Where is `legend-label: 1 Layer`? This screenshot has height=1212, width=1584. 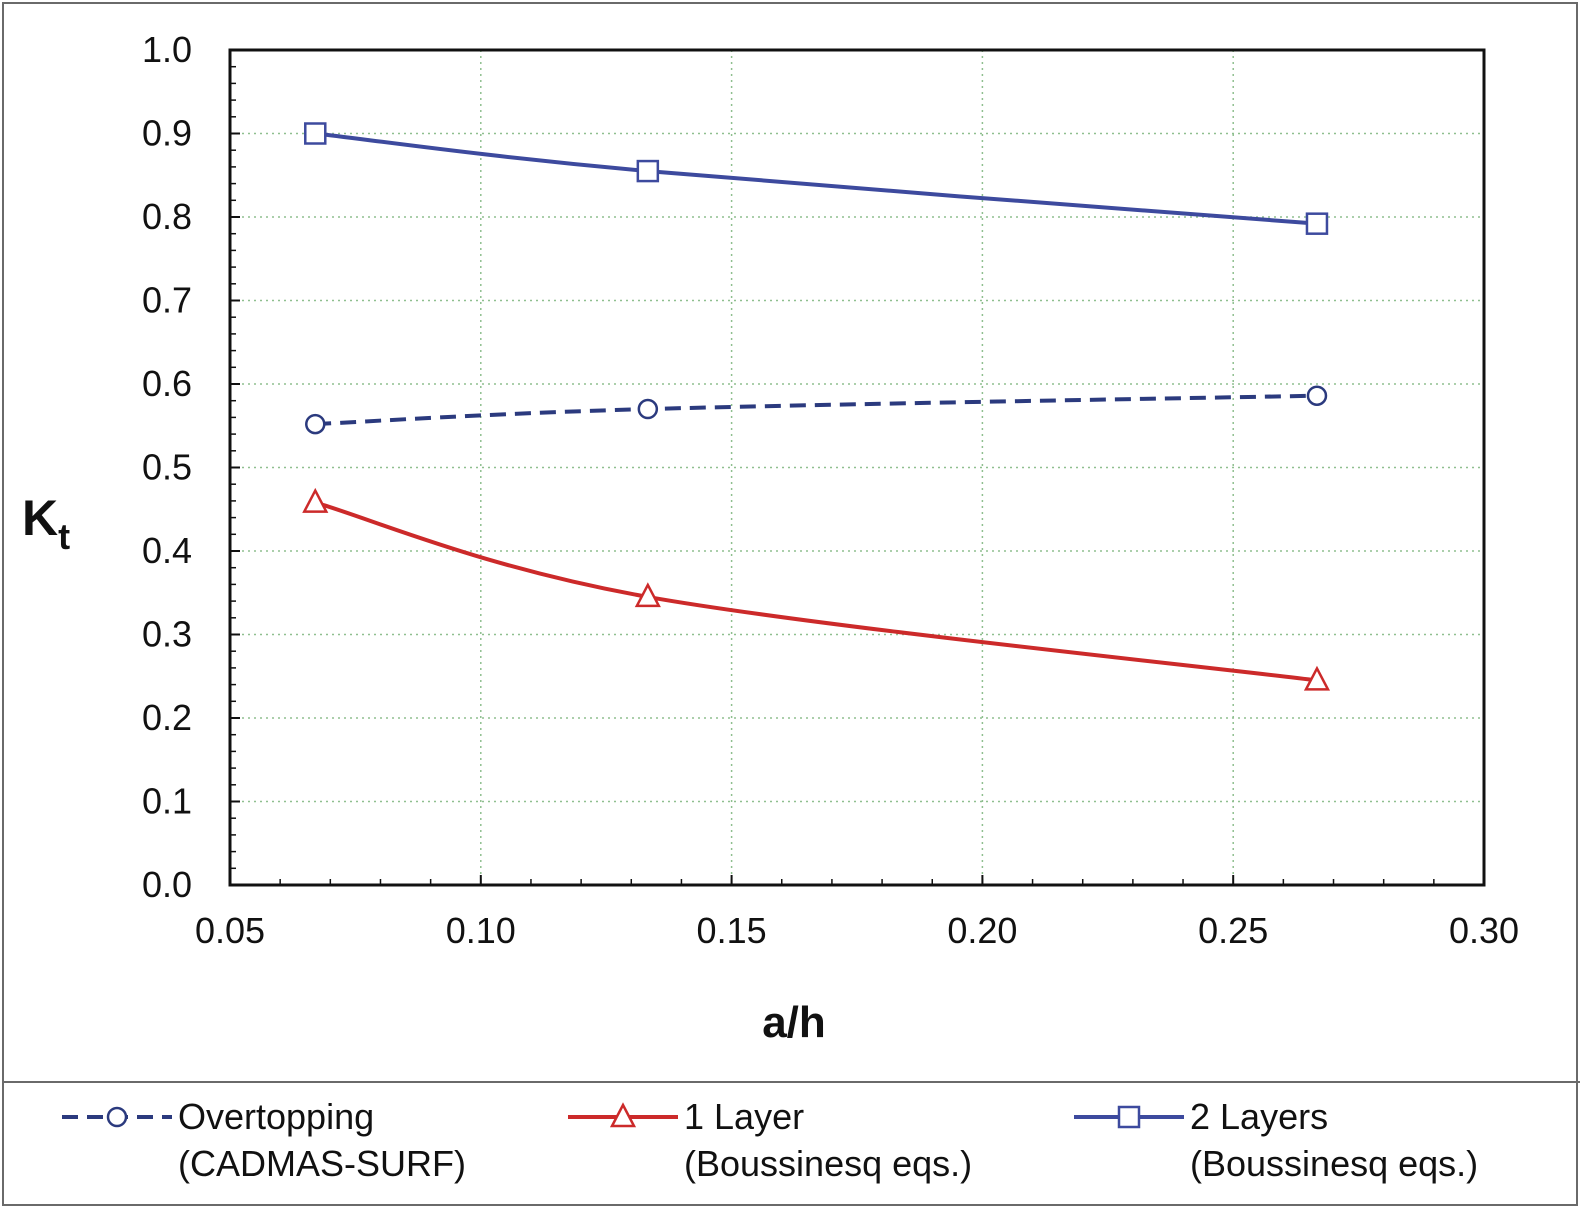 legend-label: 1 Layer is located at coordinates (744, 1116).